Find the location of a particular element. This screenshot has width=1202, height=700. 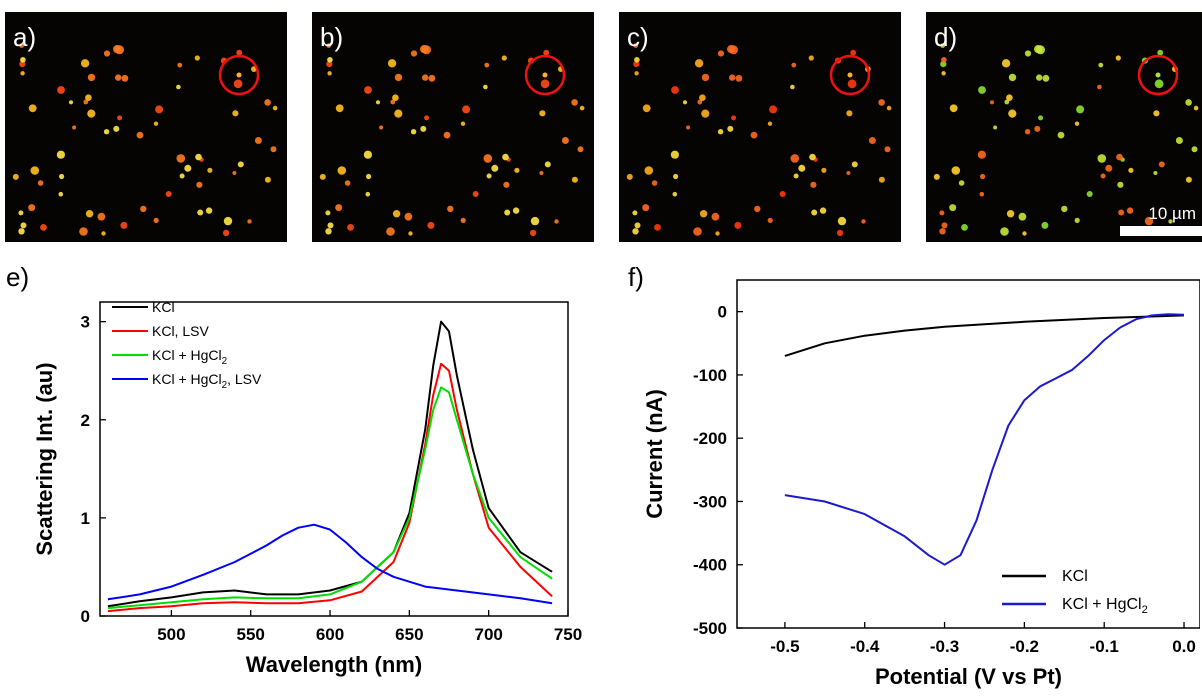

x-tick-label: 550 is located at coordinates (251, 634).